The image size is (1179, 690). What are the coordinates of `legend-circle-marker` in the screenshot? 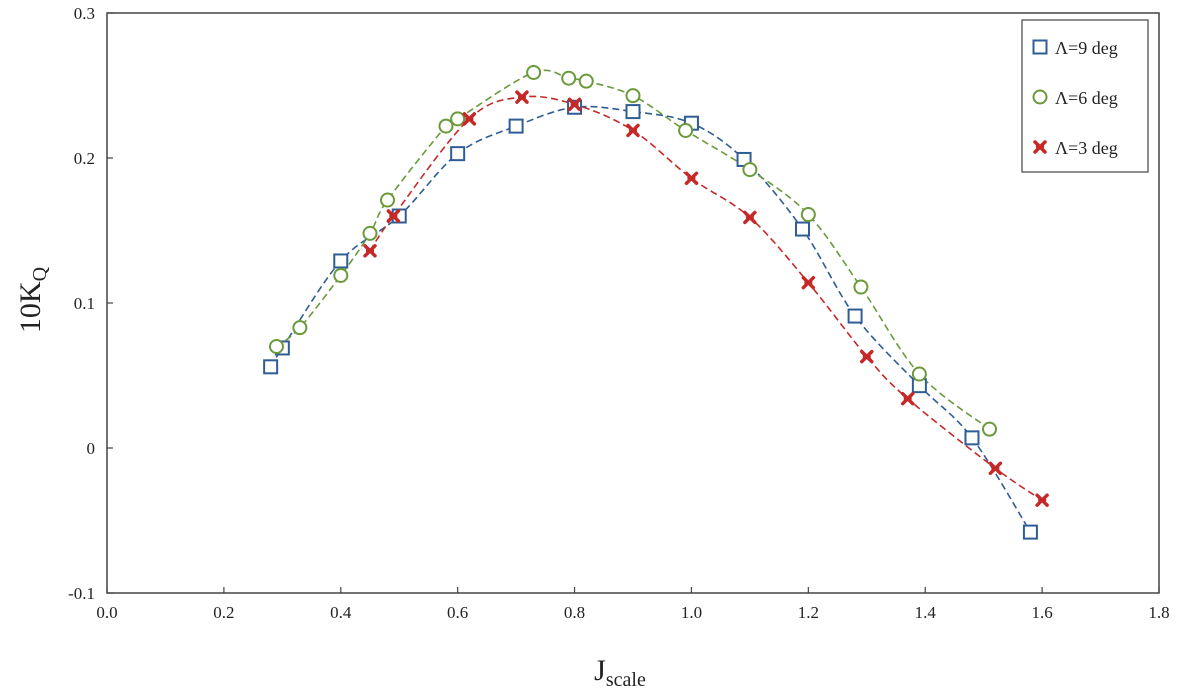 It's located at (1040, 97).